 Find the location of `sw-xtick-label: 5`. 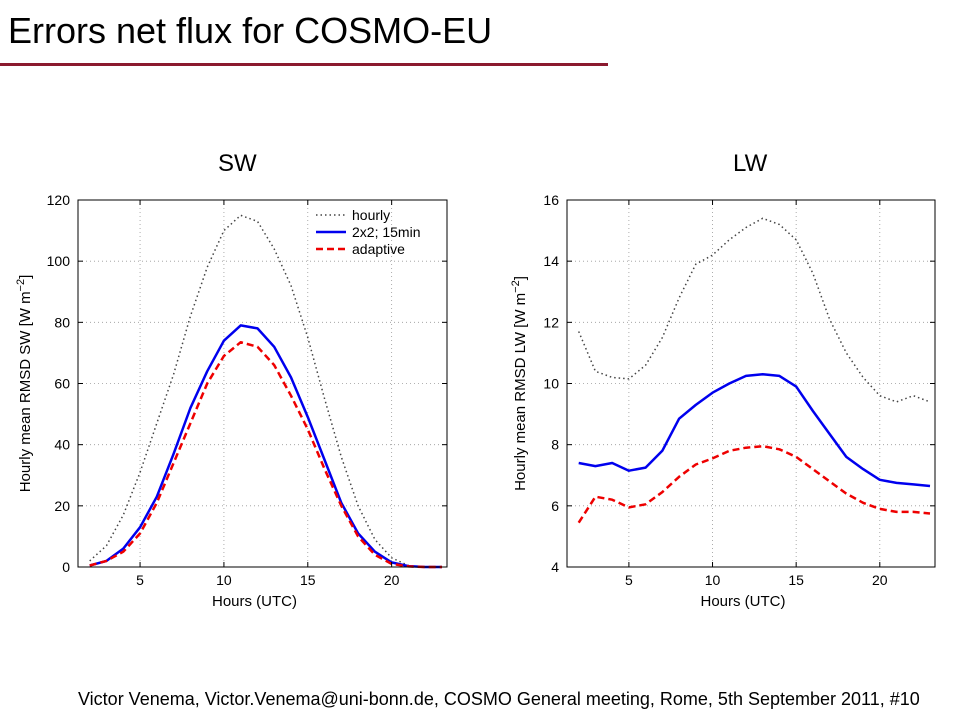

sw-xtick-label: 5 is located at coordinates (140, 580).